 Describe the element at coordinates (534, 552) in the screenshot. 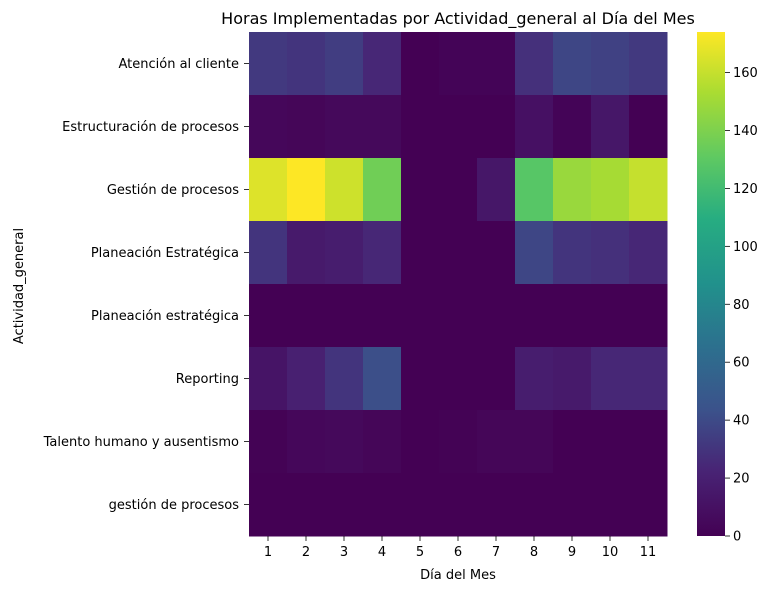

I see `x-tick-label: 8` at that location.